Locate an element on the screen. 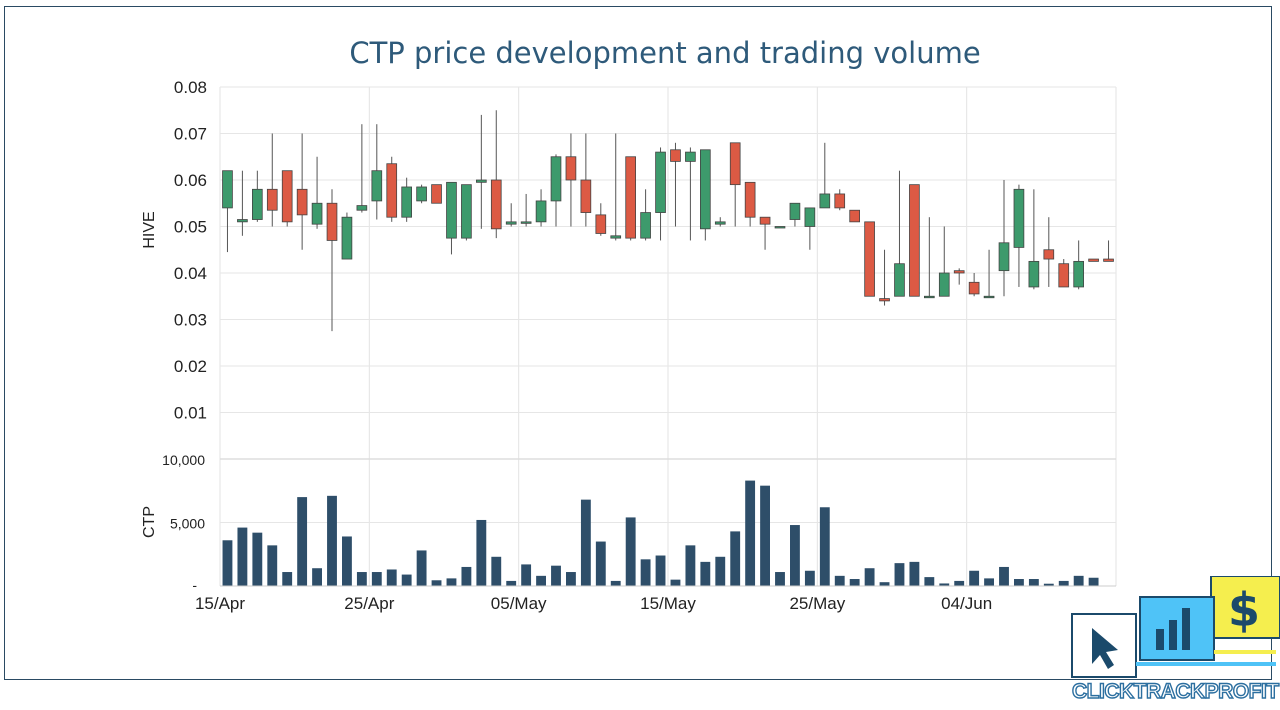  chart-title: CTP price development and trading volume is located at coordinates (665, 53).